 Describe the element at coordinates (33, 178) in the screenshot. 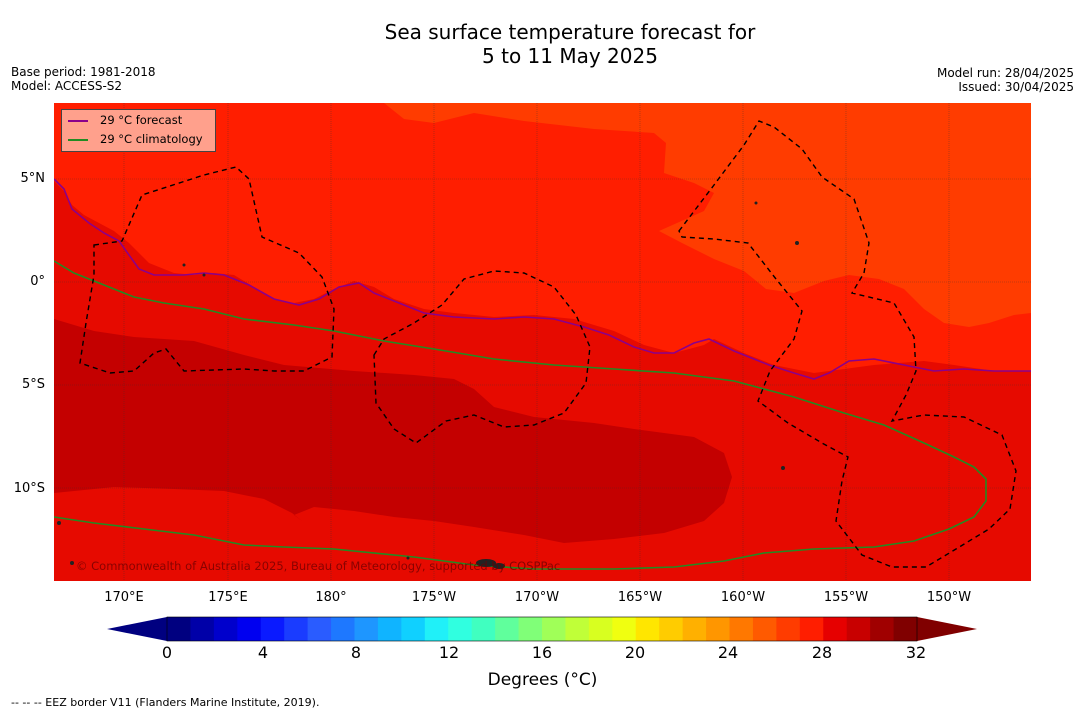

I see `lat-label-5n: 5°N` at that location.